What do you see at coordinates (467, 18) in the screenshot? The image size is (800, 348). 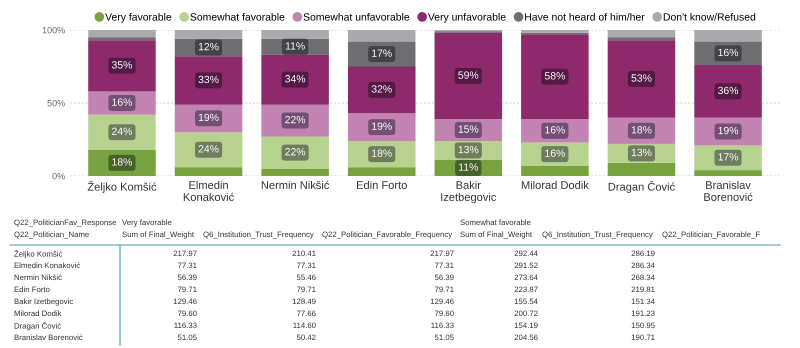 I see `legend-label: Very unfavorable` at bounding box center [467, 18].